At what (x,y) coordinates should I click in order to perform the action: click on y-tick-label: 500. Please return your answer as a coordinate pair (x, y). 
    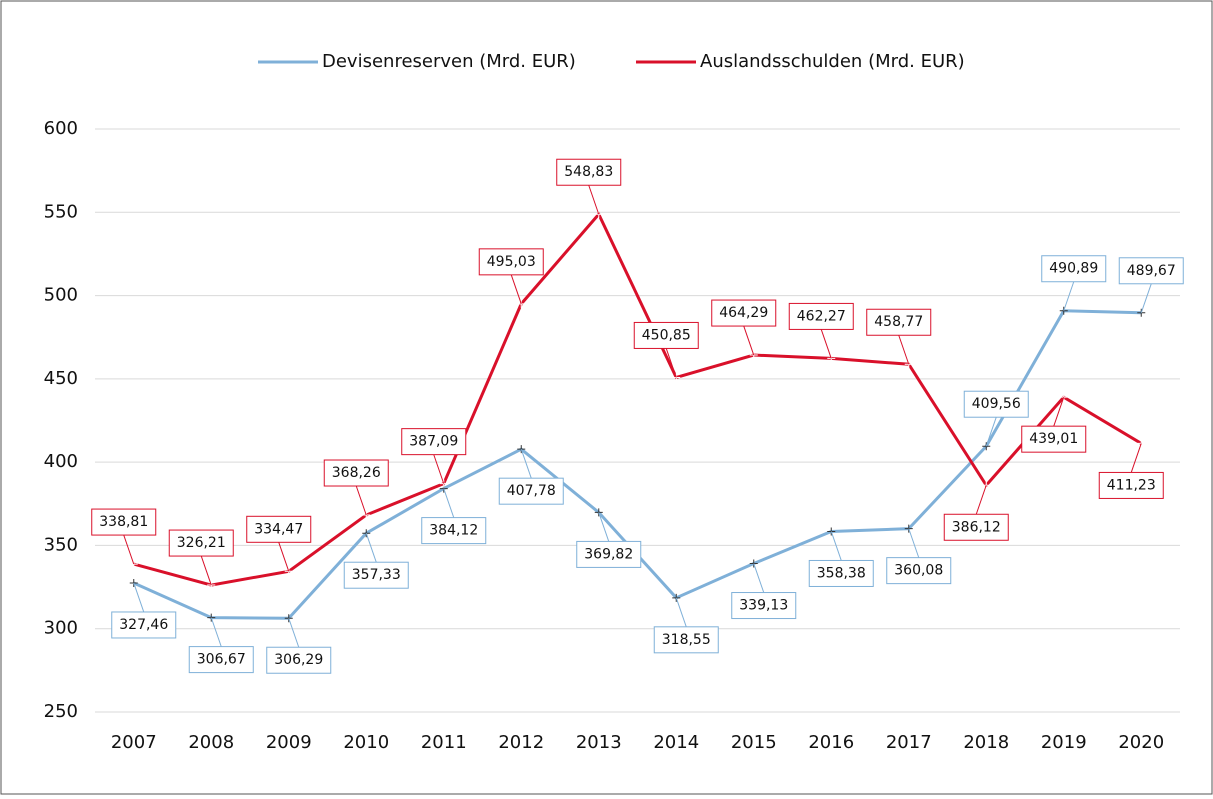
    Looking at the image, I should click on (61, 295).